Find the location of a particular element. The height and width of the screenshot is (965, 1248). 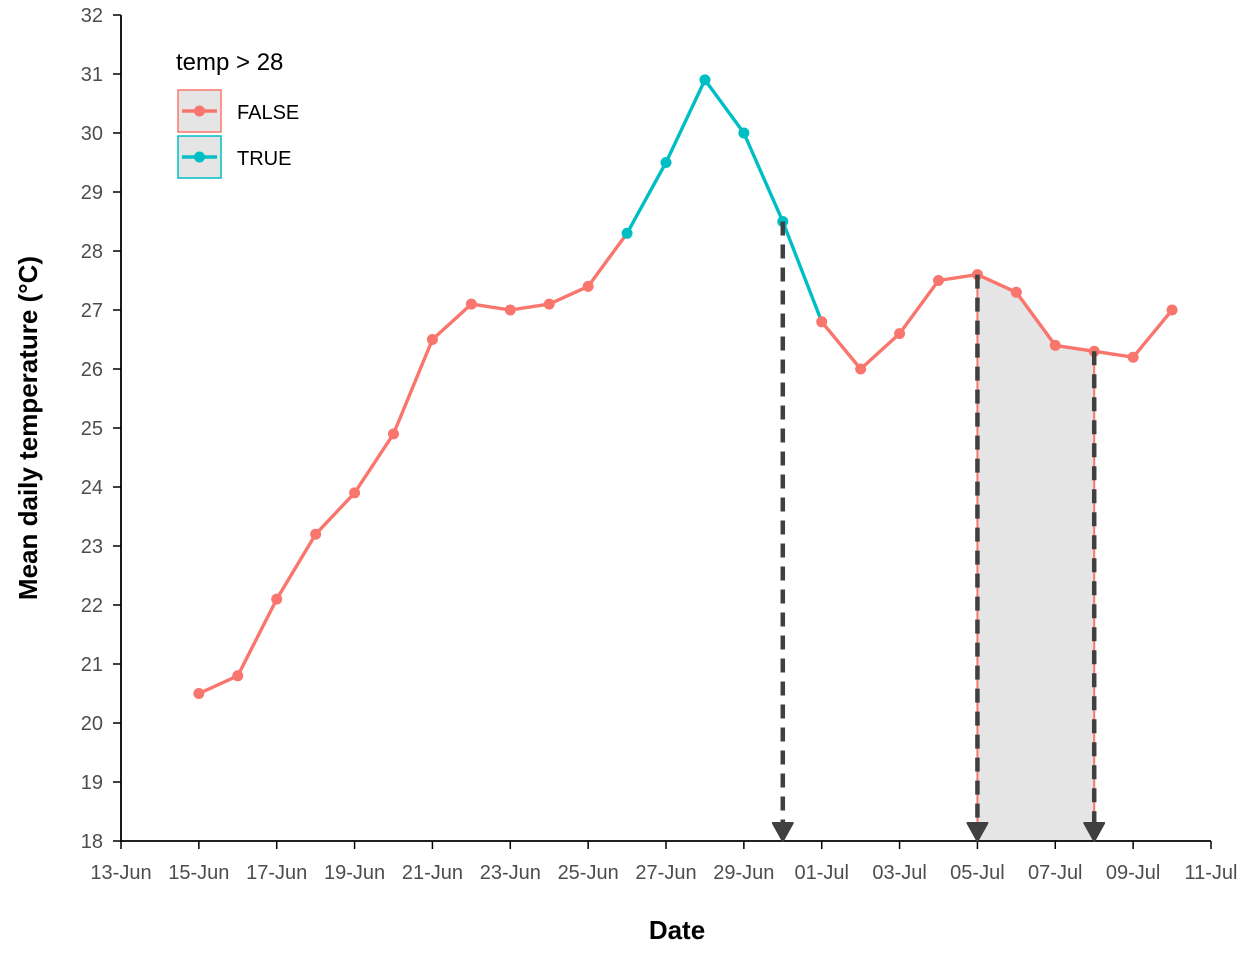

legend: temp > 28 FALSE TRUE is located at coordinates (237, 114).